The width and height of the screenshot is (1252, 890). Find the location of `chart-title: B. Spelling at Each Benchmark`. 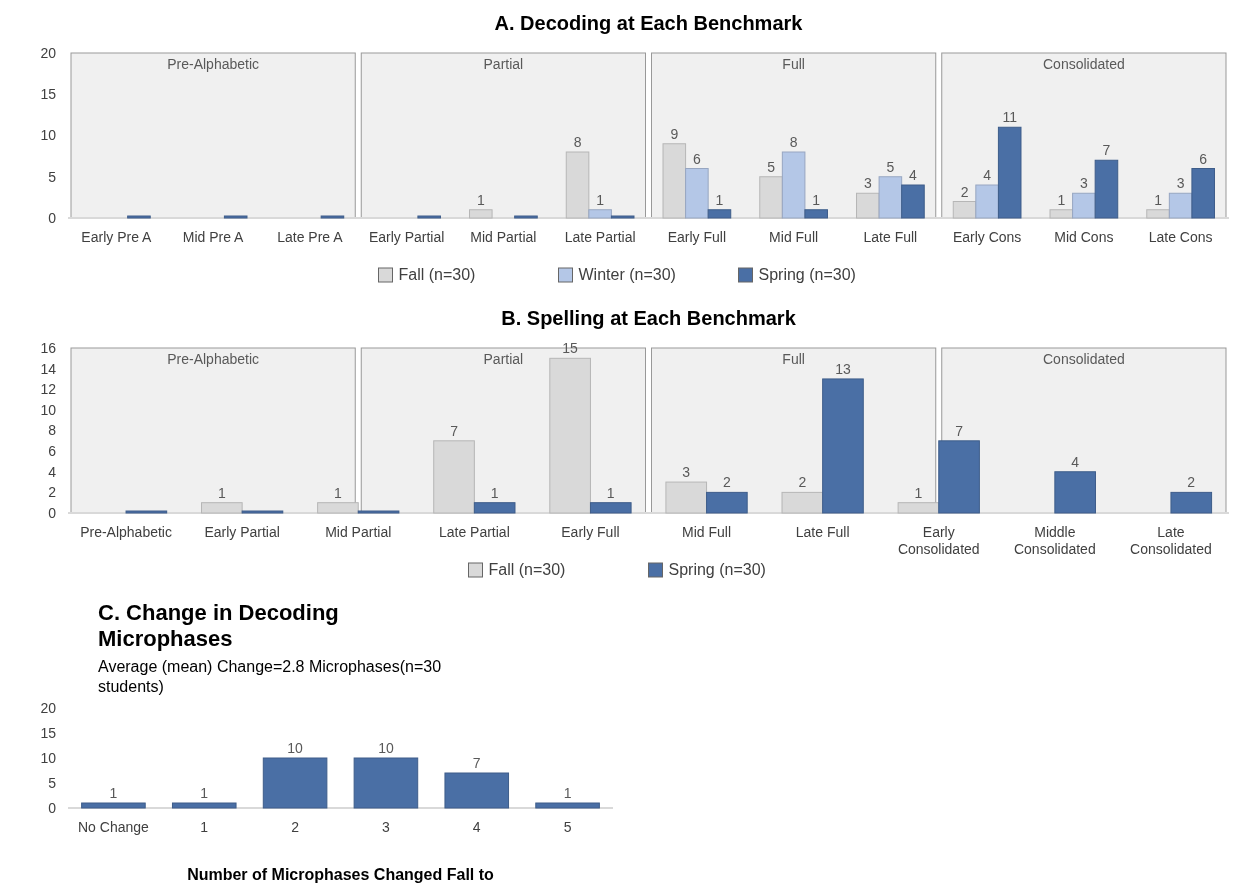

chart-title: B. Spelling at Each Benchmark is located at coordinates (649, 318).